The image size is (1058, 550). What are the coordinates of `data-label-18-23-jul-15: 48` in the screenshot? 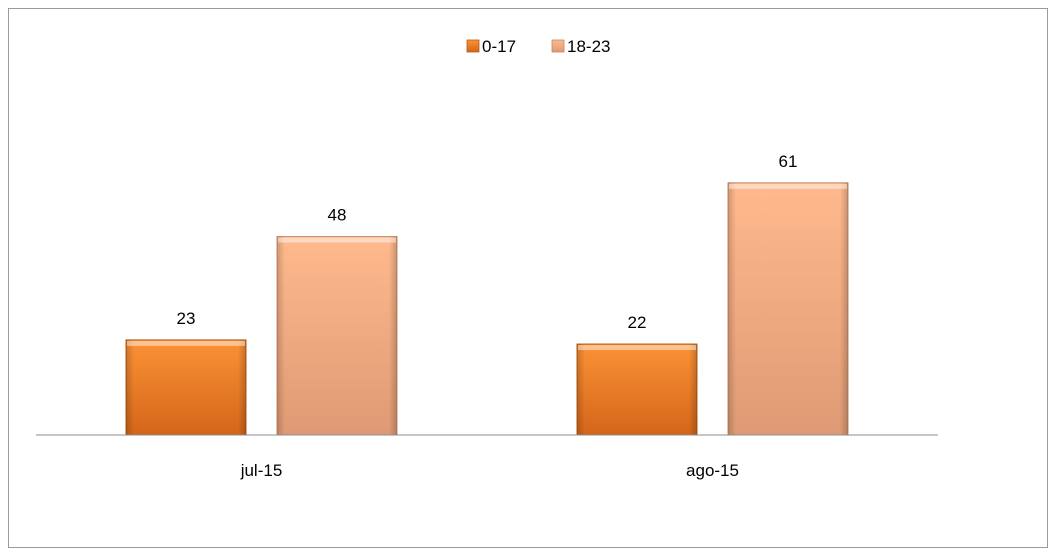 It's located at (337, 215).